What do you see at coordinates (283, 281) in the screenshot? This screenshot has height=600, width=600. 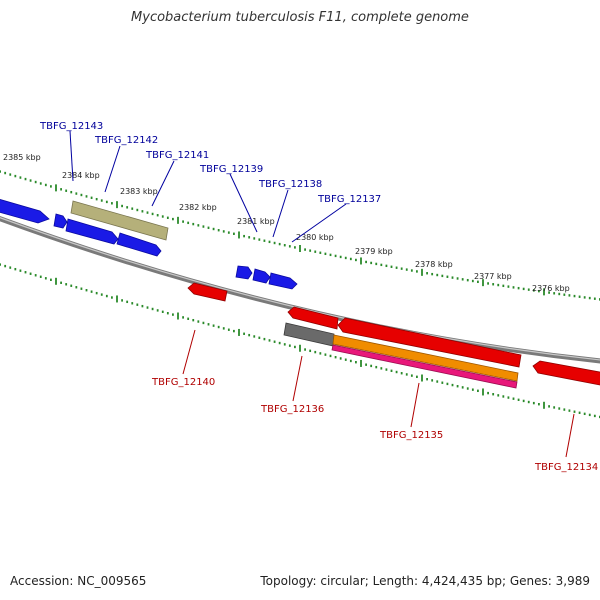 I see `gene-TBFG_12137-arrow` at bounding box center [283, 281].